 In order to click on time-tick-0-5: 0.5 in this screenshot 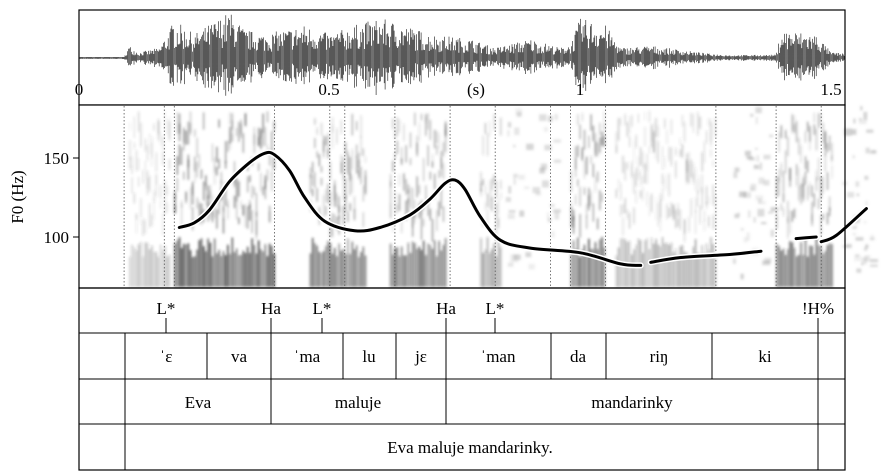, I will do `click(328, 89)`.